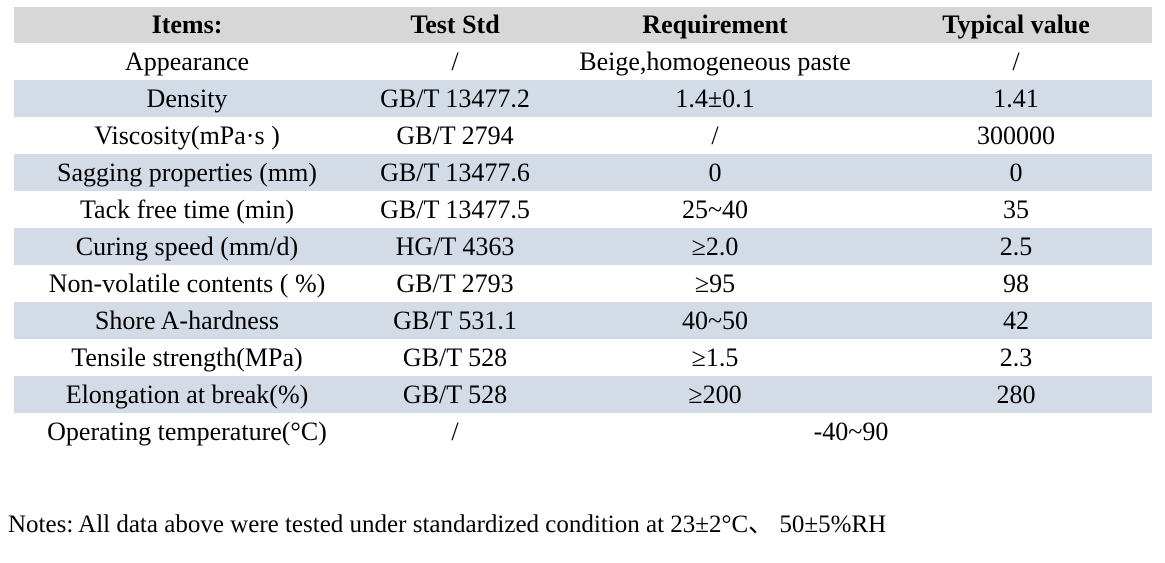 This screenshot has height=563, width=1165. I want to click on cell-requirement: 0, so click(715, 172).